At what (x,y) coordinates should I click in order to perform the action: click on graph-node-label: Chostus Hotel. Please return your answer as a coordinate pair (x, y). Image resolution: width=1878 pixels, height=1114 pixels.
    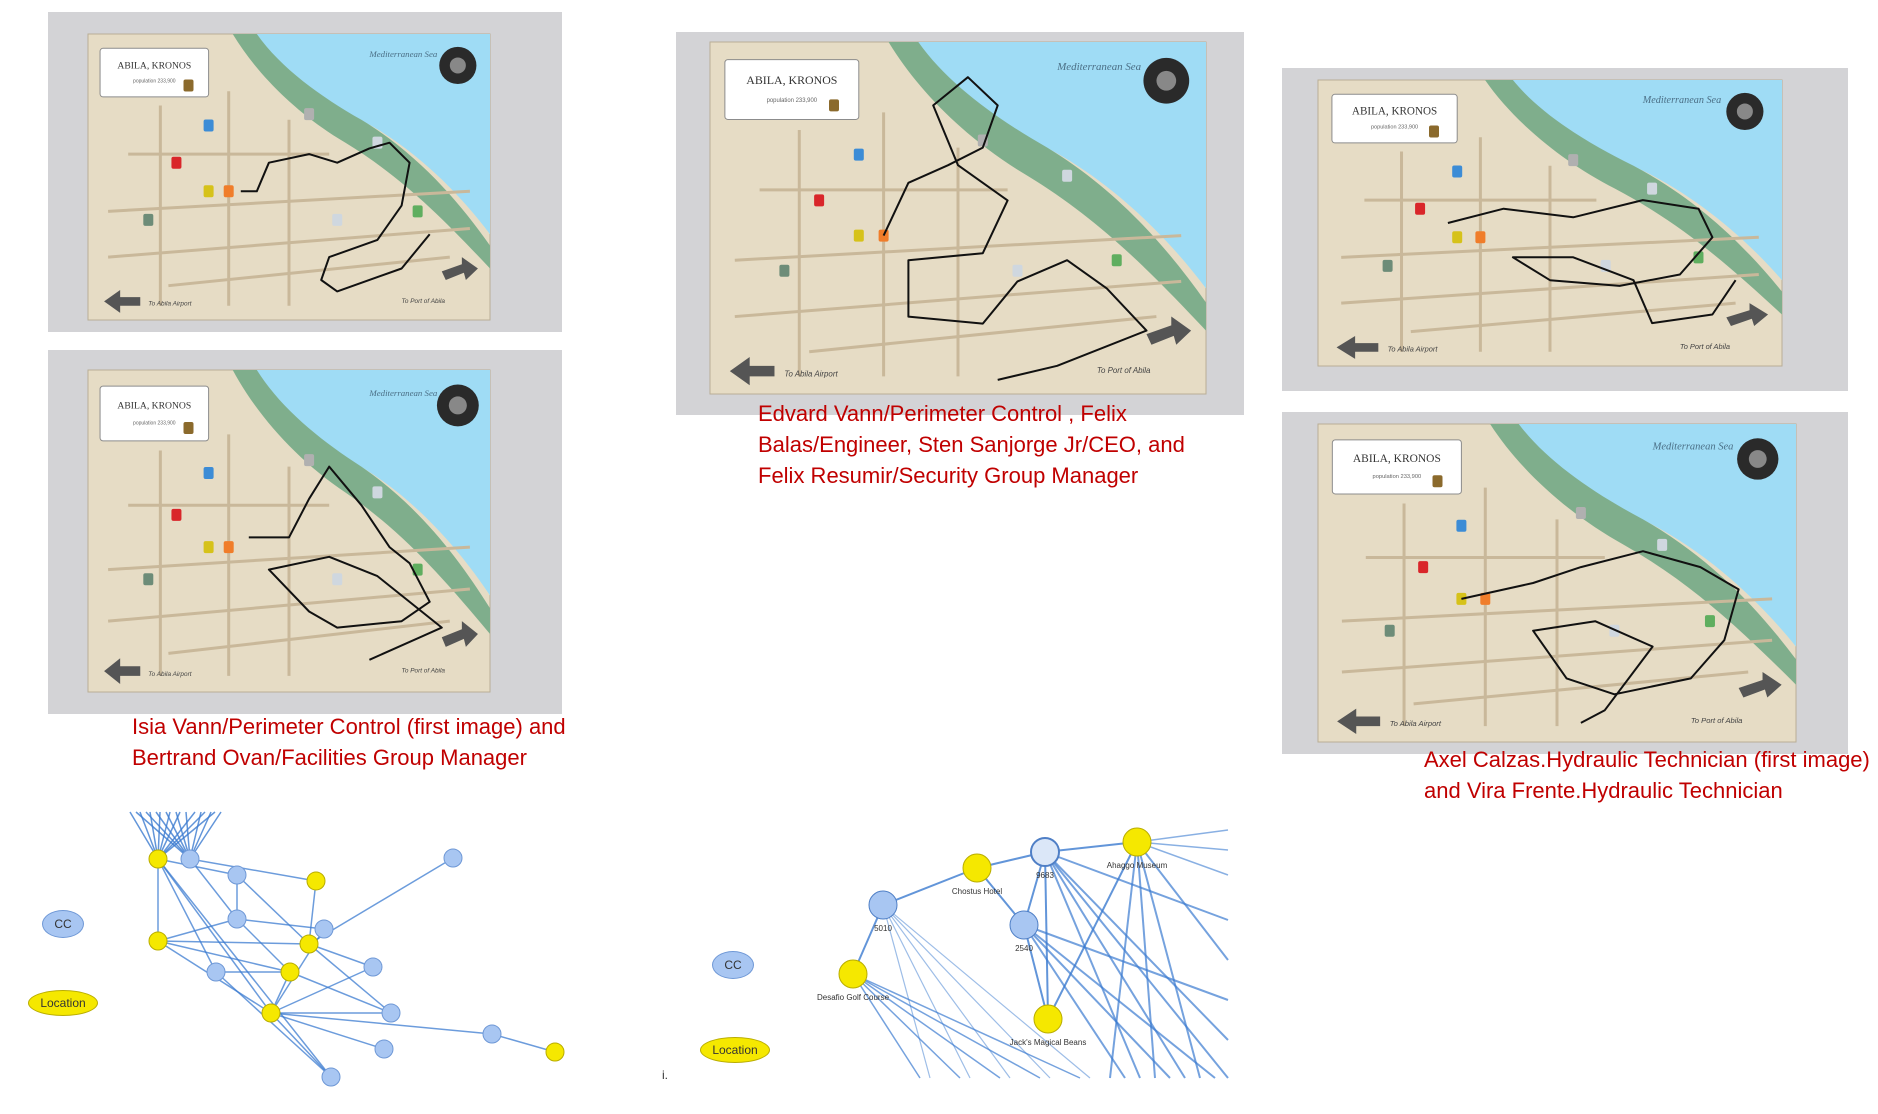
    Looking at the image, I should click on (977, 891).